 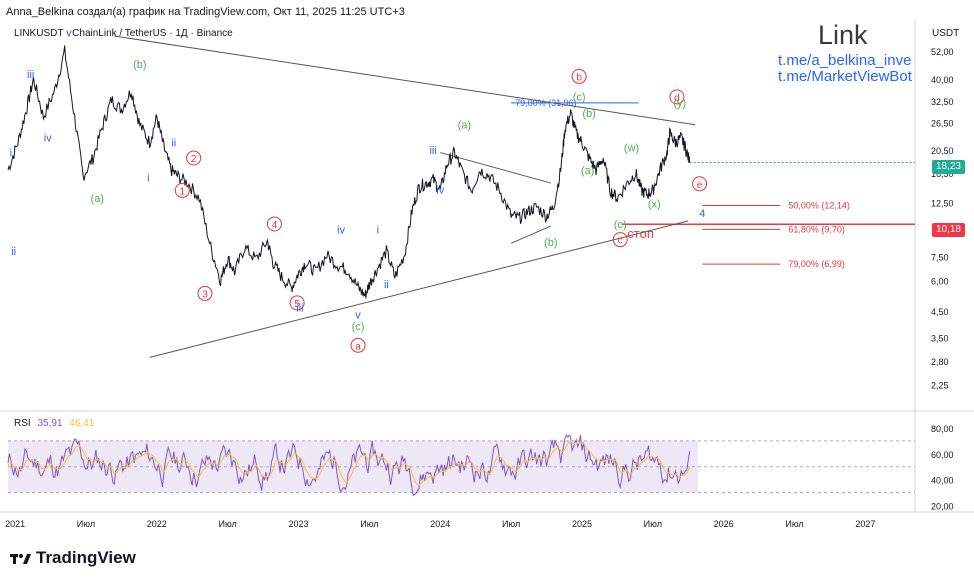 I want to click on wave-label: 1, so click(x=183, y=191).